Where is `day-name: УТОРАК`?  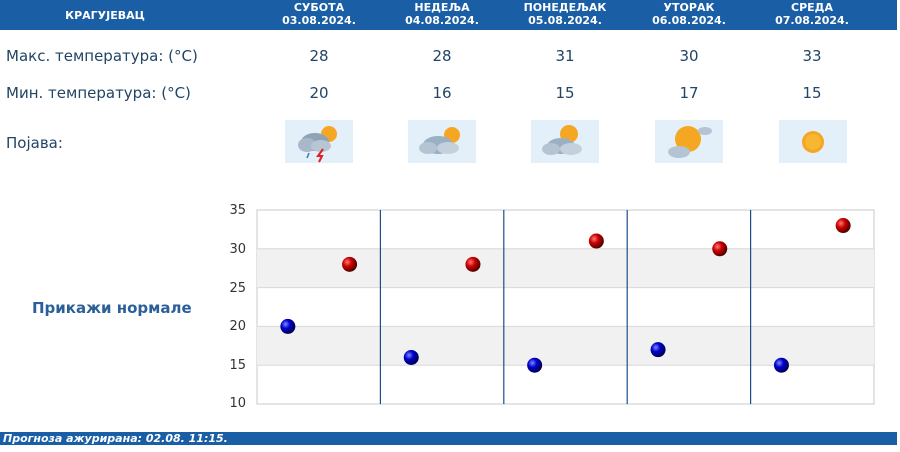 day-name: УТОРАК is located at coordinates (689, 7).